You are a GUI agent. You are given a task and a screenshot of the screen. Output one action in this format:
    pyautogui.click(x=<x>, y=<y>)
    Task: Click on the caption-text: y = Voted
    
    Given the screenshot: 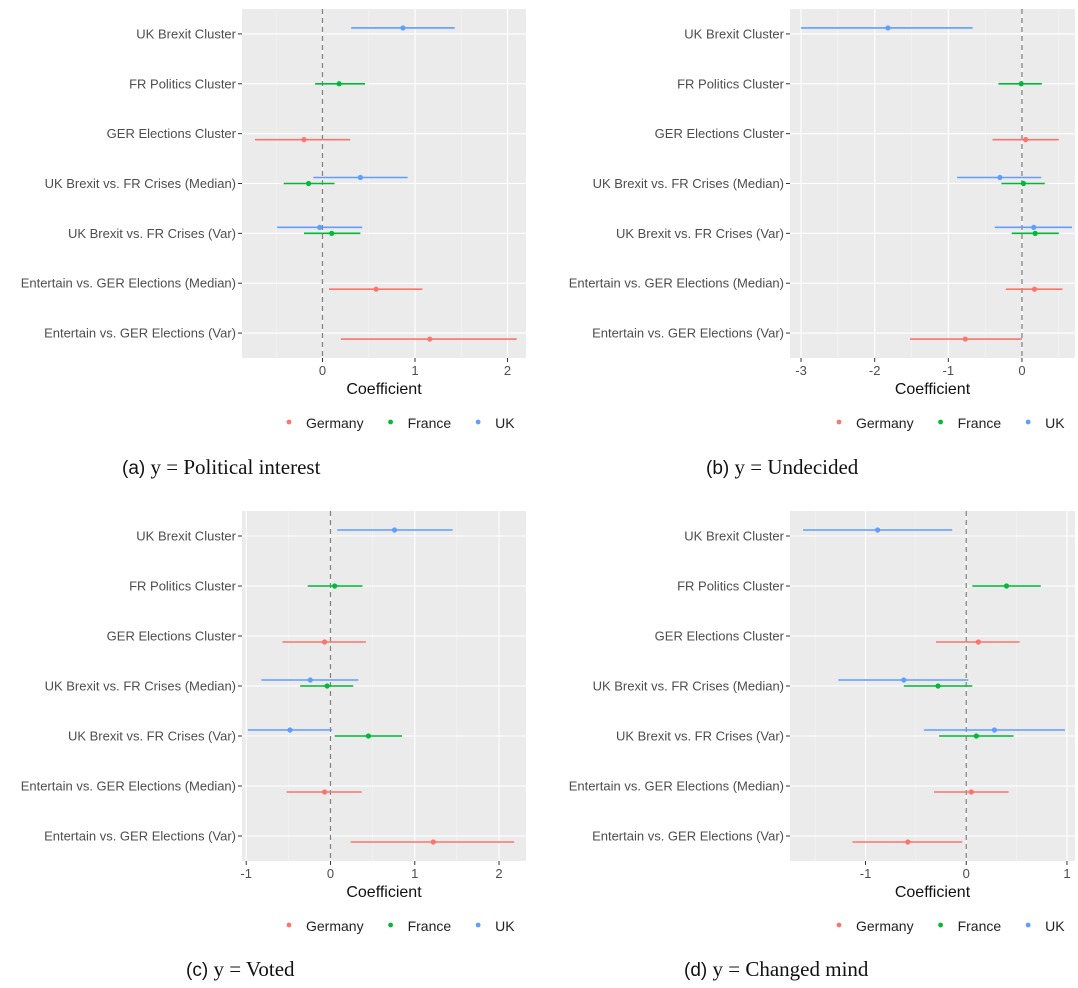 What is the action you would take?
    pyautogui.click(x=254, y=969)
    